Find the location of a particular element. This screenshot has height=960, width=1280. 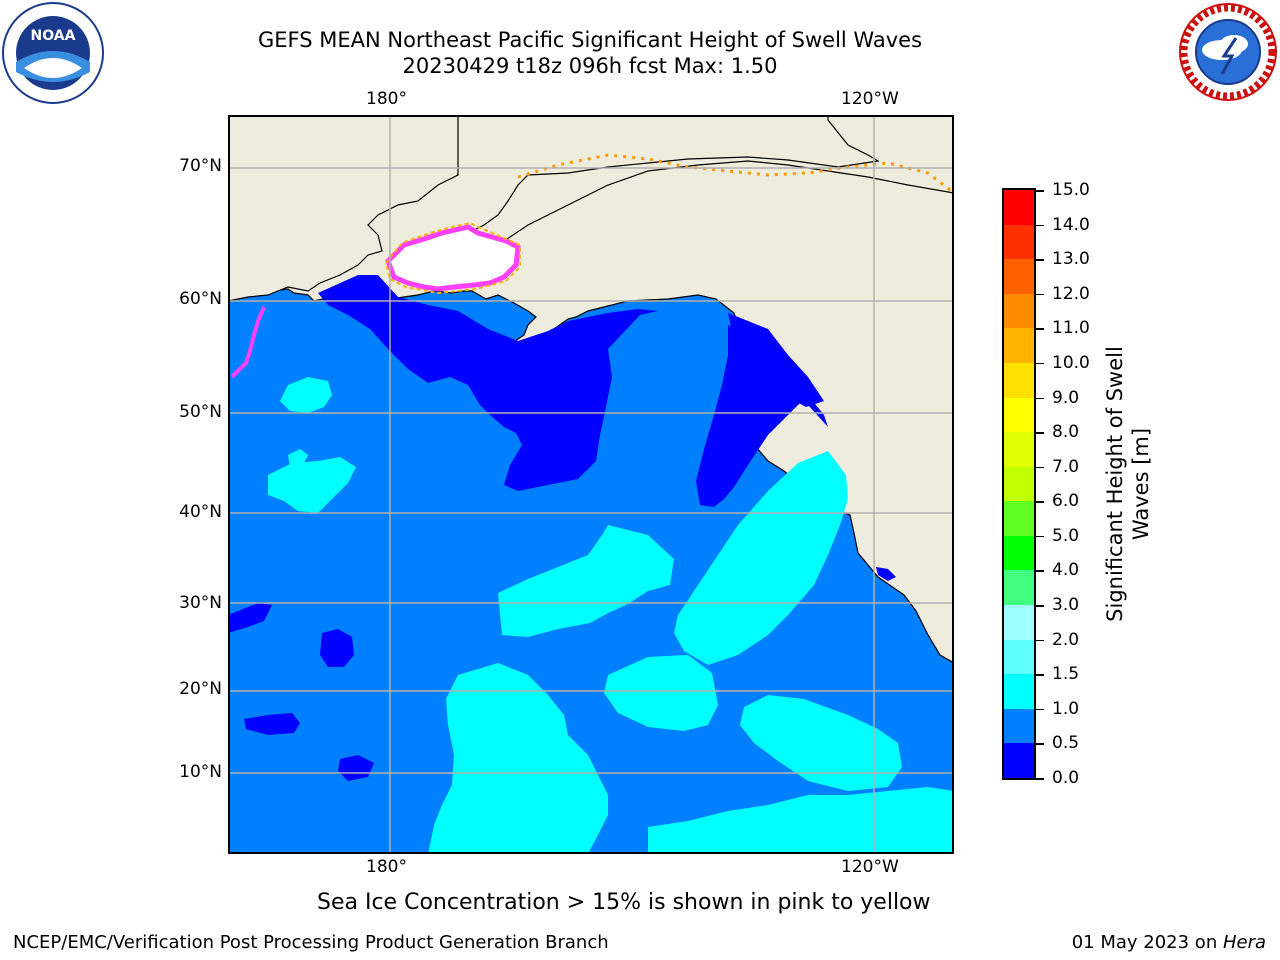

nws-logo is located at coordinates (1228, 52).